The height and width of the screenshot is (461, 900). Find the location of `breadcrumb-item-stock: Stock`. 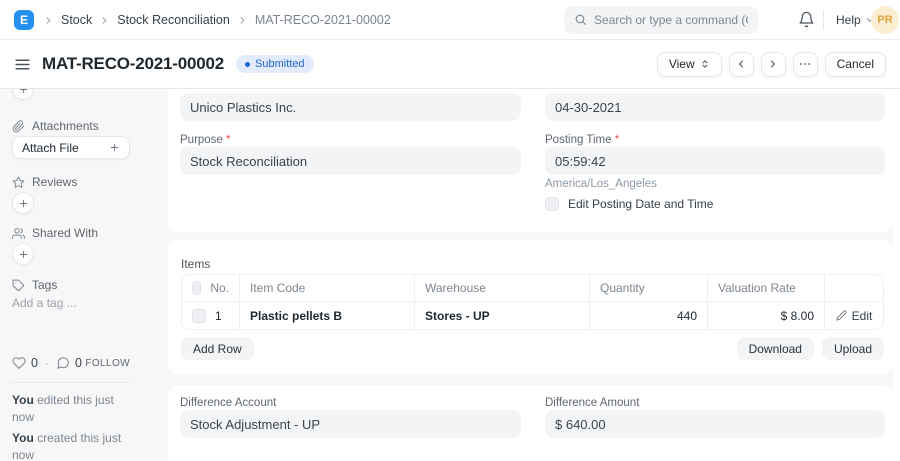

breadcrumb-item-stock: Stock is located at coordinates (77, 20).